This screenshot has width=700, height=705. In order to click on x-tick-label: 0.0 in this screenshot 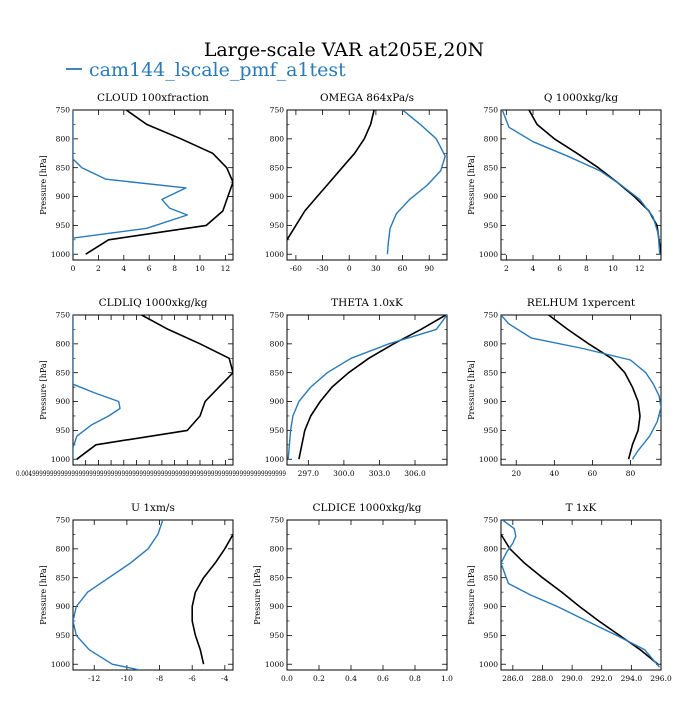, I will do `click(287, 678)`.